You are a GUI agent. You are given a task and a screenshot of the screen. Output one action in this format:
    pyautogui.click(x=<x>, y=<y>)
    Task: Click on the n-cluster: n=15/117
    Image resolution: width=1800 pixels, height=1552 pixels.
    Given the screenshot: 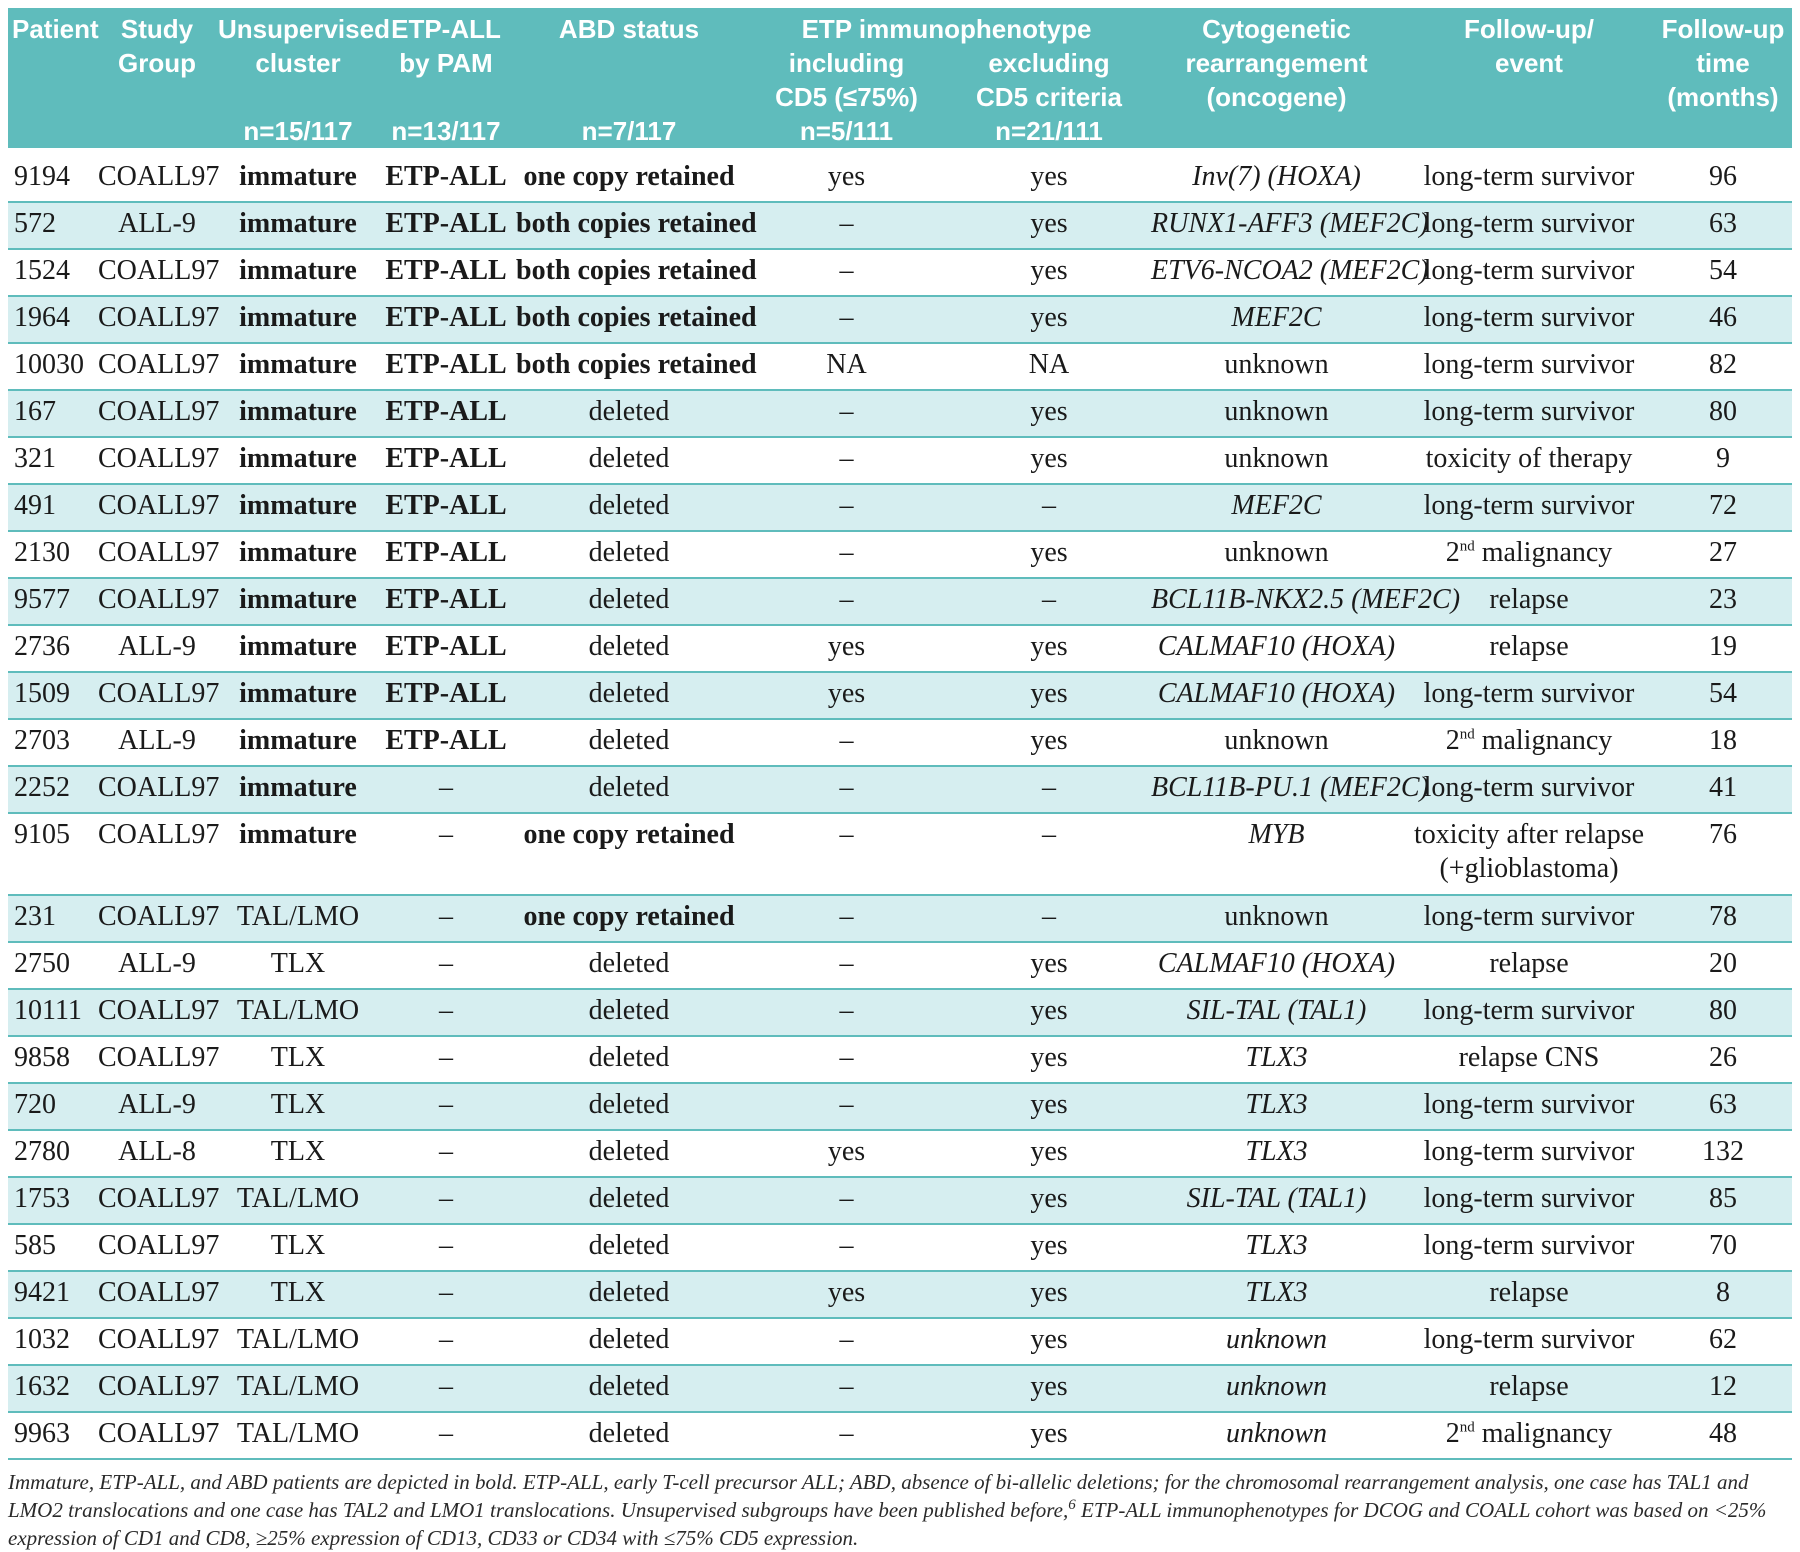 What is the action you would take?
    pyautogui.click(x=298, y=131)
    